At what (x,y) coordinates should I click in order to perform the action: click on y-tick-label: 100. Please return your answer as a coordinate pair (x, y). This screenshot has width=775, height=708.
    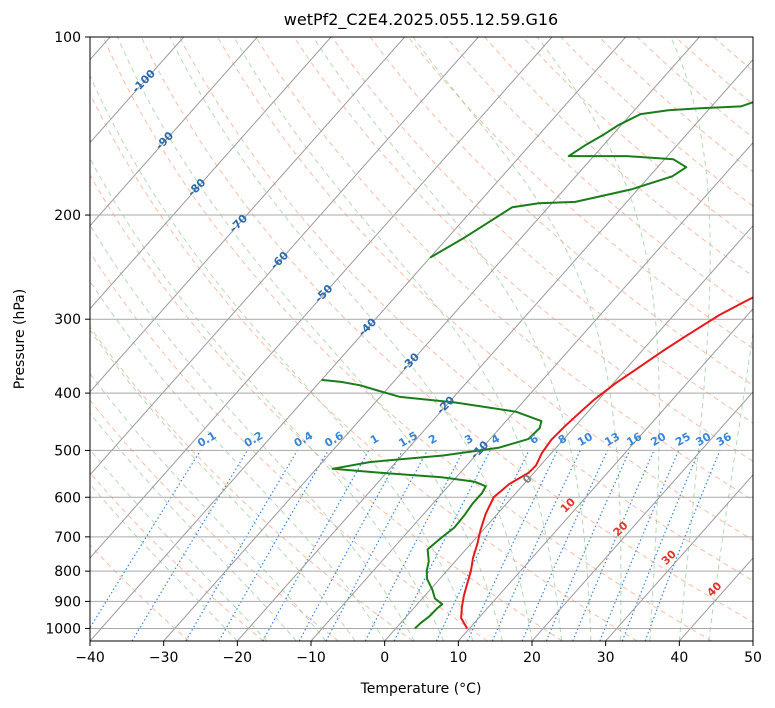
    Looking at the image, I should click on (67, 38).